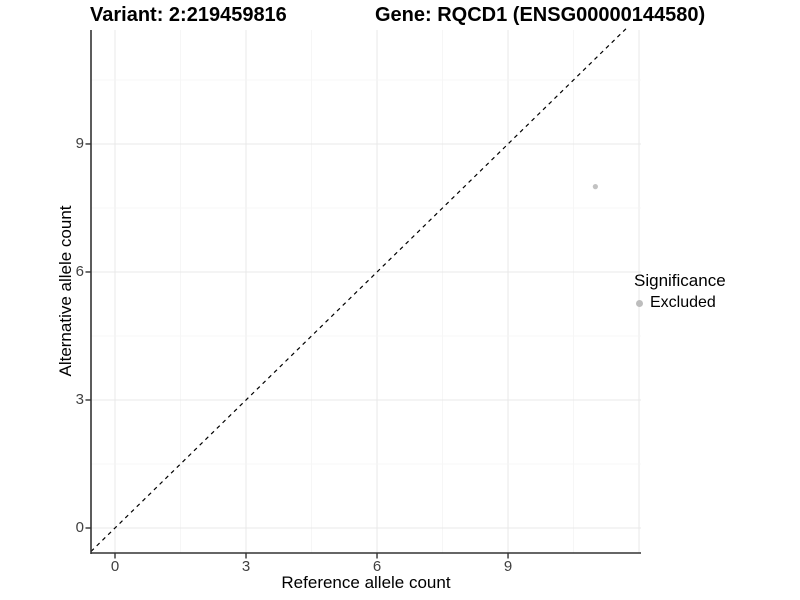  I want to click on legend-item-excluded: Excluded, so click(677, 303).